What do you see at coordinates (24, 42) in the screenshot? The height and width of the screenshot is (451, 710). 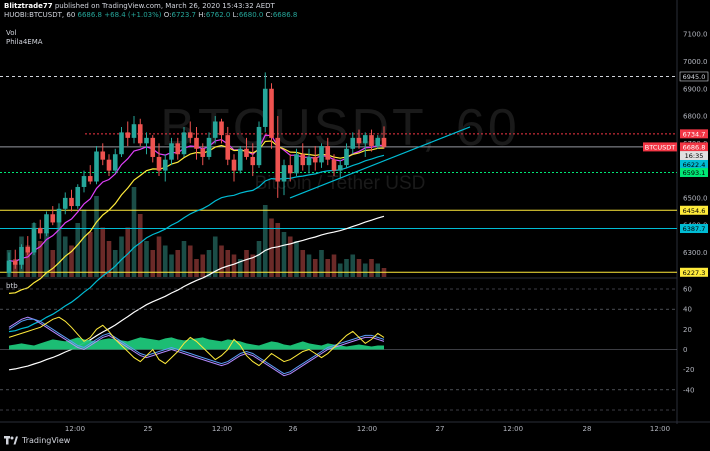 I see `indicator-ema: Phila4EMA` at bounding box center [24, 42].